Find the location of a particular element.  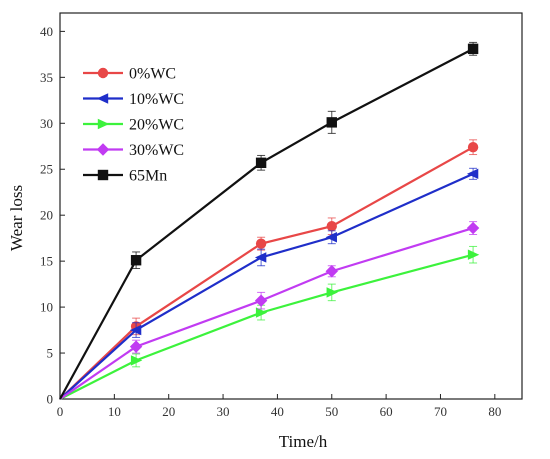

legend-item: 10%WC is located at coordinates (133, 99).